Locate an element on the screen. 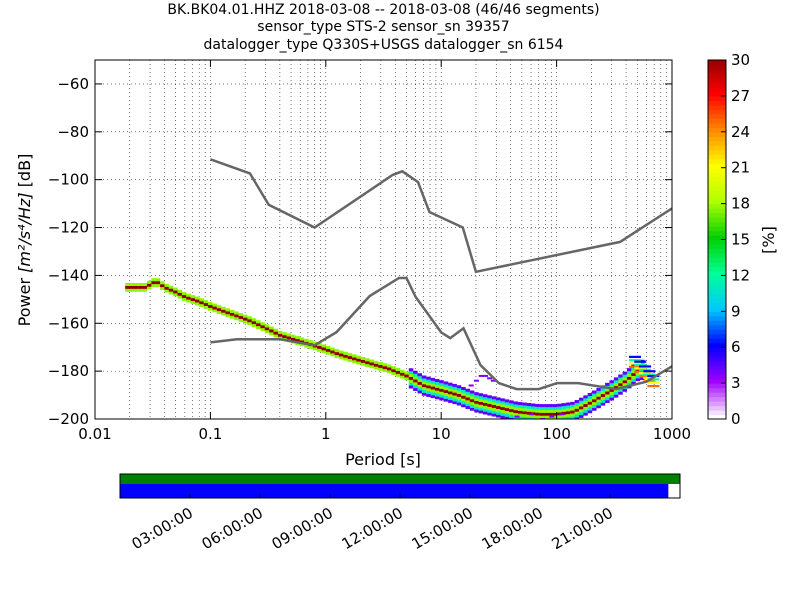  colorbar-tick-label: 18 is located at coordinates (740, 204).